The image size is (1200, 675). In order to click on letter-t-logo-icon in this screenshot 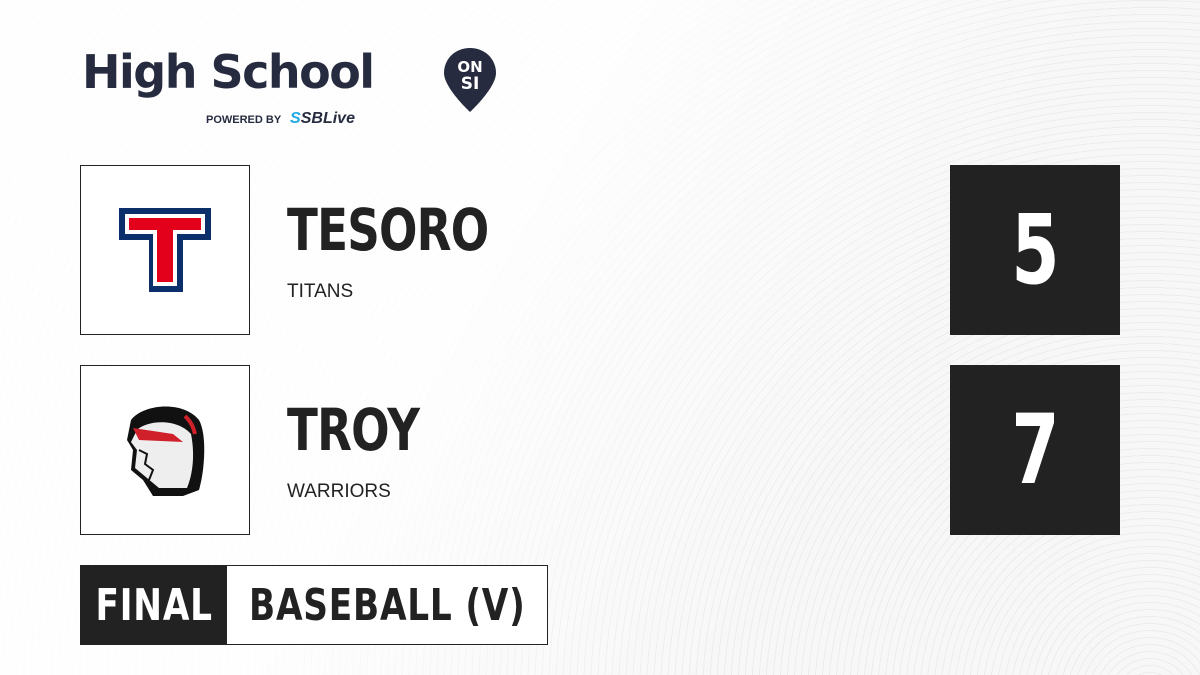, I will do `click(165, 250)`.